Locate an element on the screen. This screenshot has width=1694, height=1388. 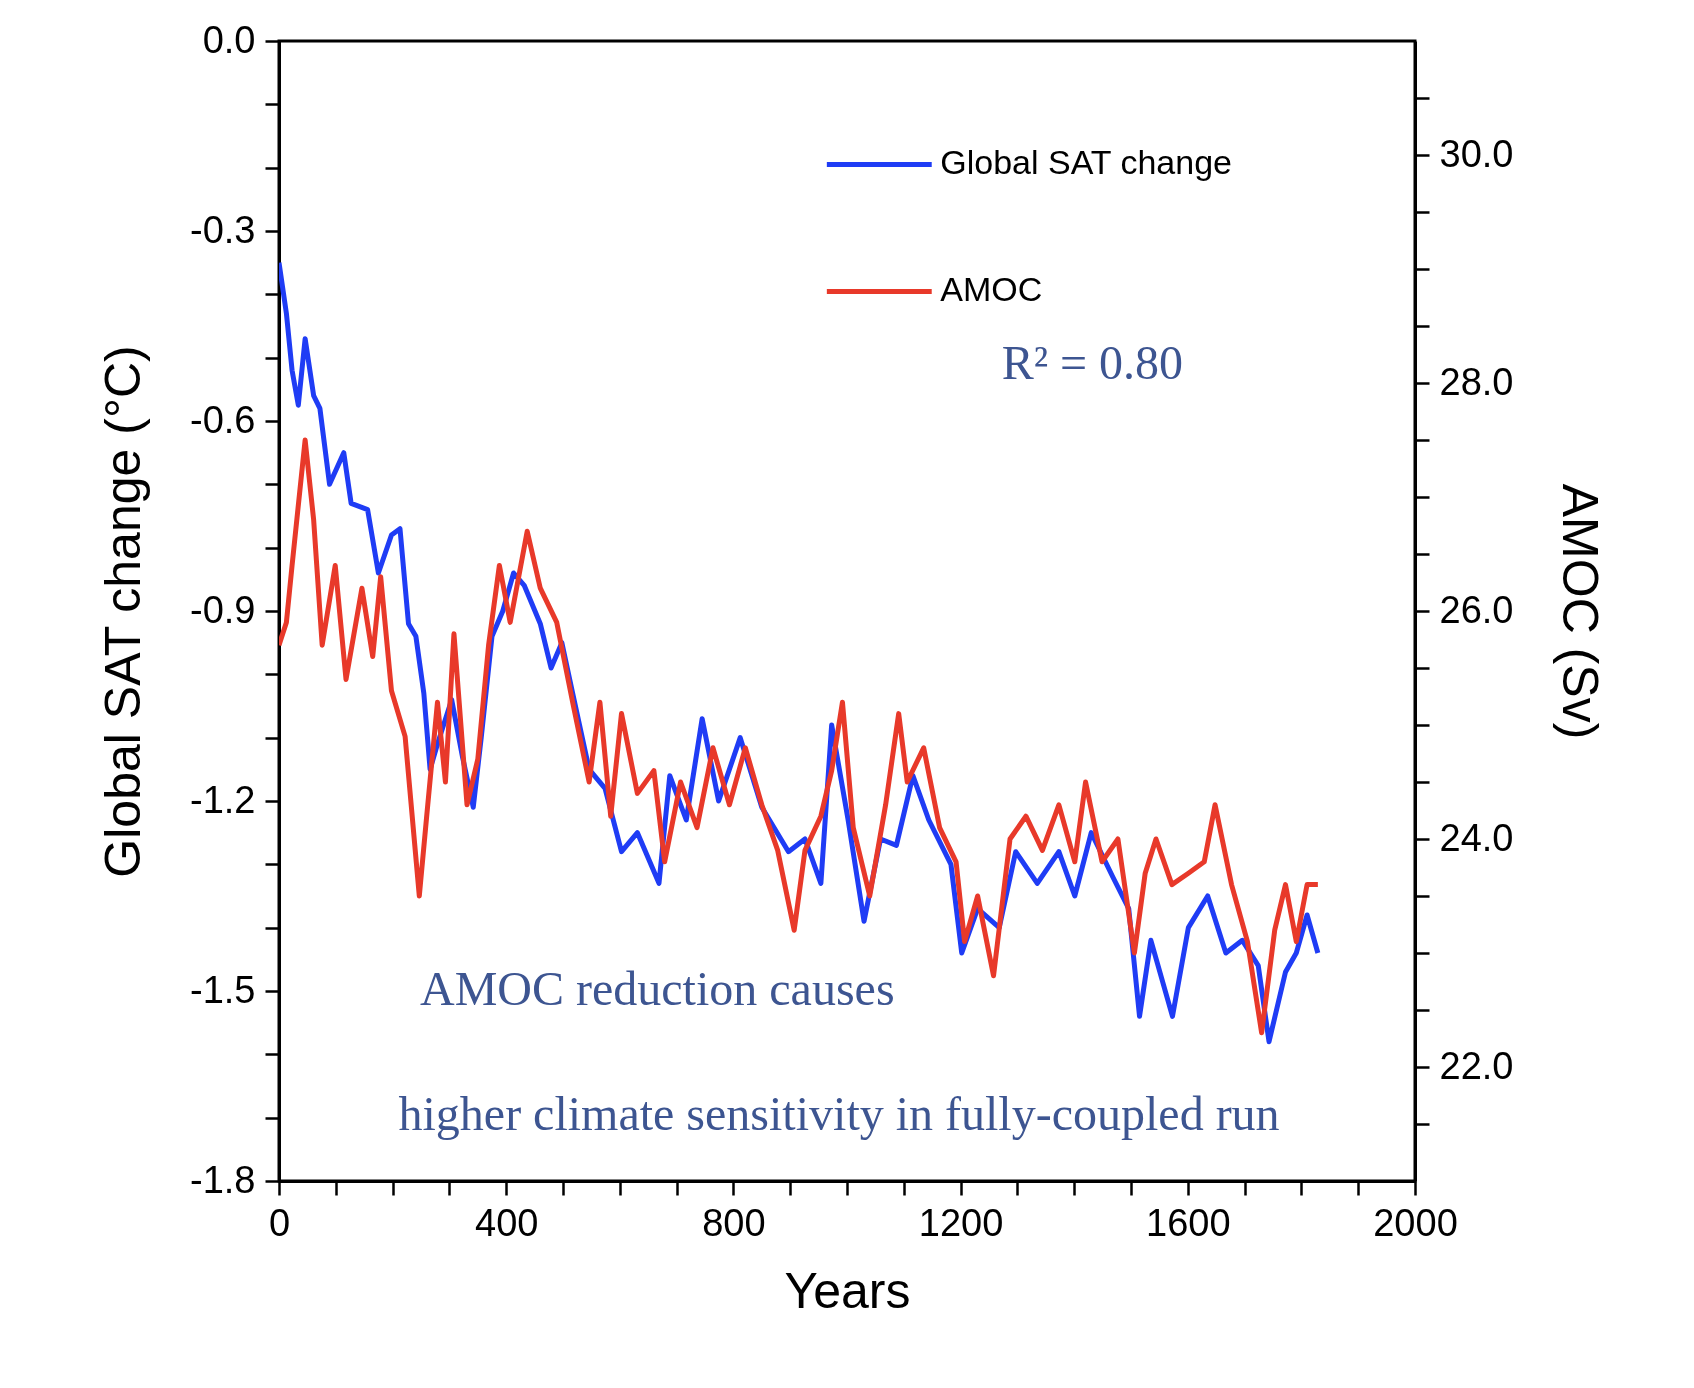
y2-tick-label: 26.0 is located at coordinates (1476, 609).